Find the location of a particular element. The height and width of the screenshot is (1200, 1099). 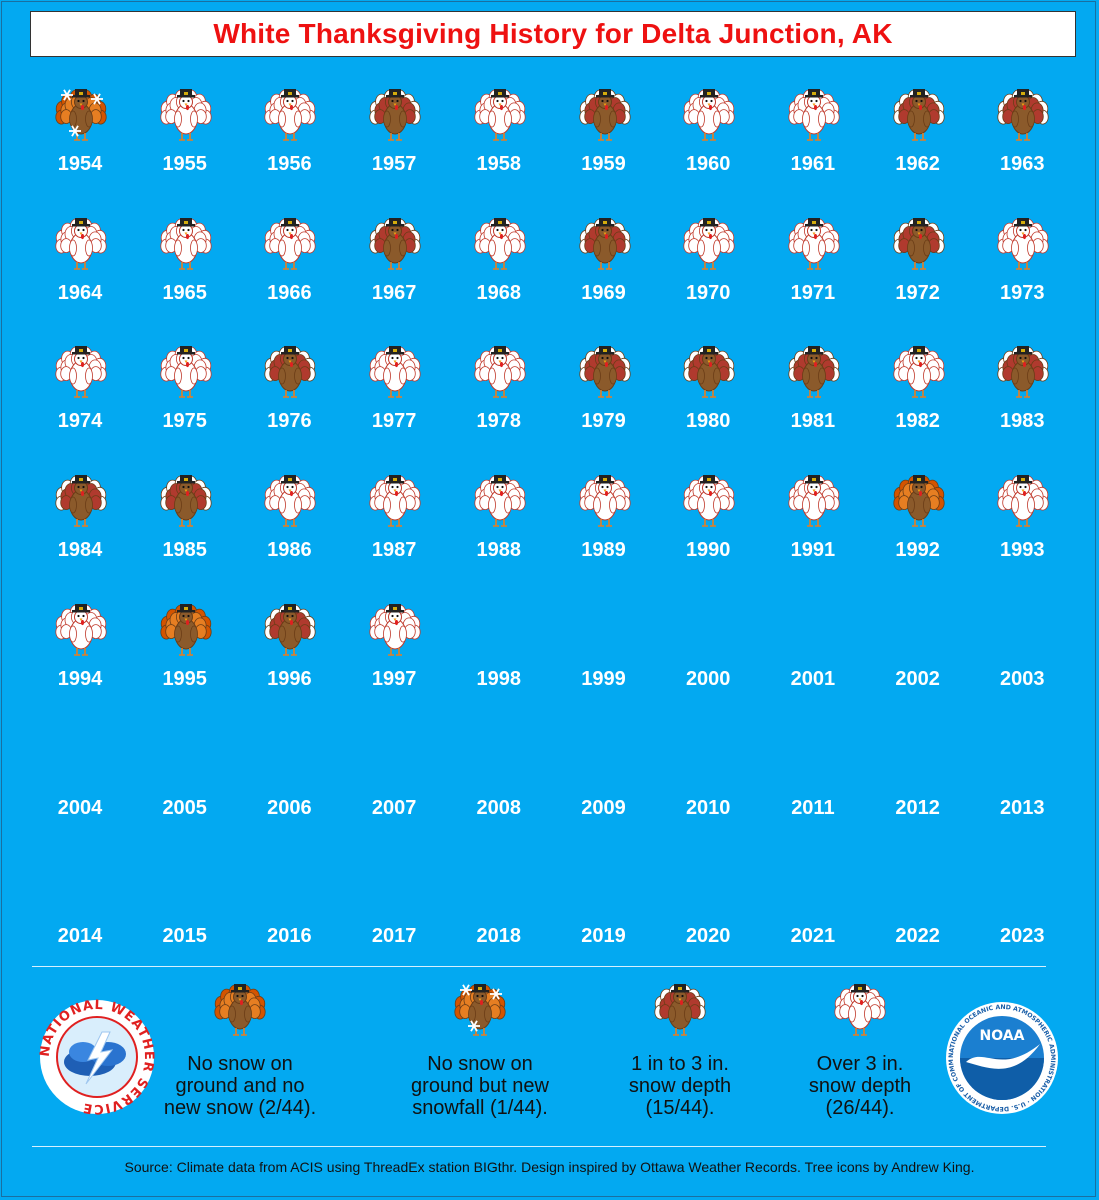

year-cell: 1997 is located at coordinates (394, 648).